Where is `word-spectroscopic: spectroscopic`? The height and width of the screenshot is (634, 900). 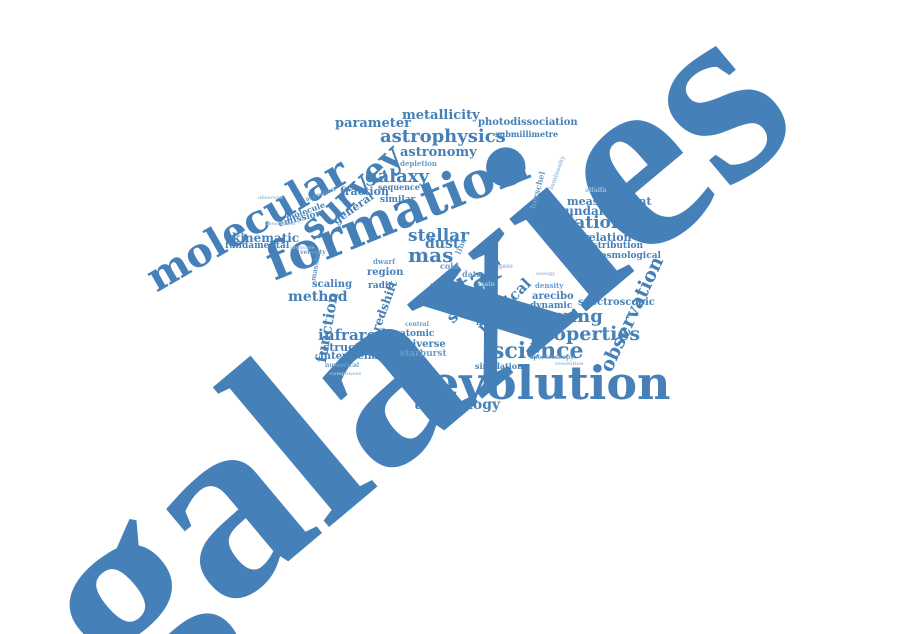
word-spectroscopic: spectroscopic is located at coordinates (616, 302).